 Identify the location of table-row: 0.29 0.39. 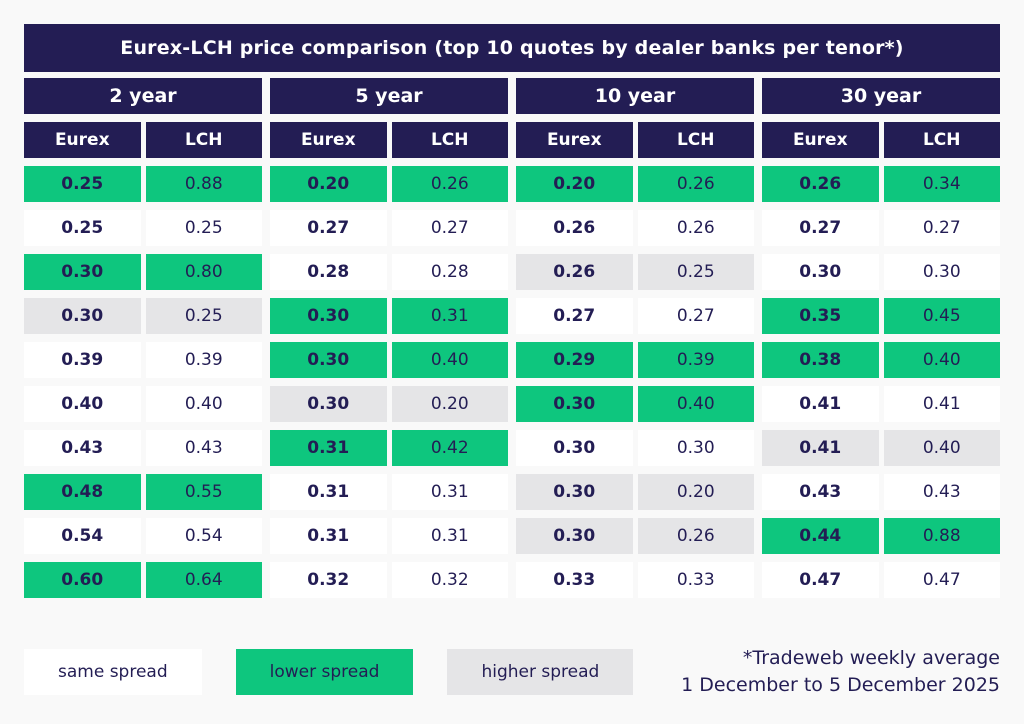
(635, 359).